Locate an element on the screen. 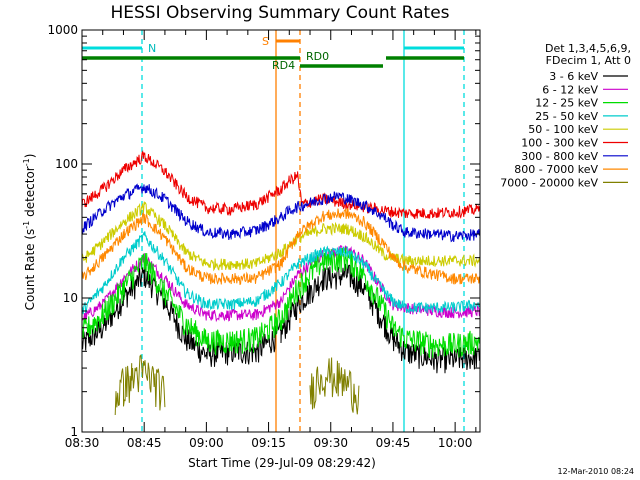 The height and width of the screenshot is (480, 640). series-line-800-7000-kev is located at coordinates (281, 247).